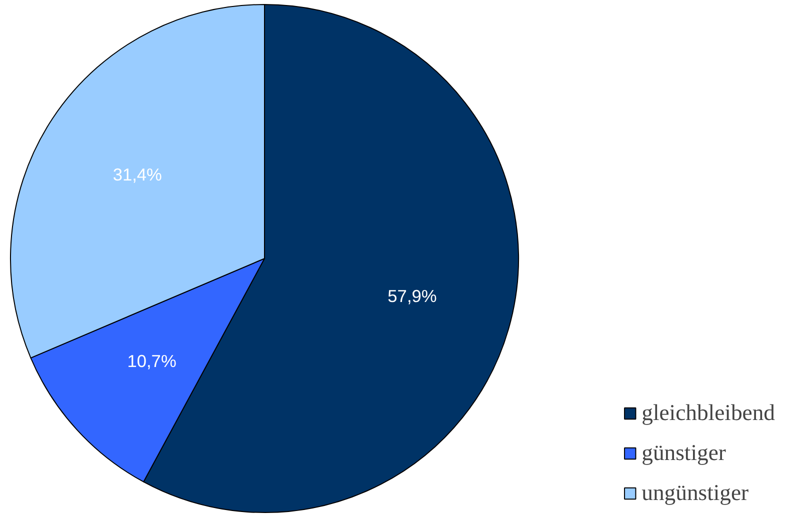  What do you see at coordinates (684, 453) in the screenshot?
I see `legend-label: günstiger` at bounding box center [684, 453].